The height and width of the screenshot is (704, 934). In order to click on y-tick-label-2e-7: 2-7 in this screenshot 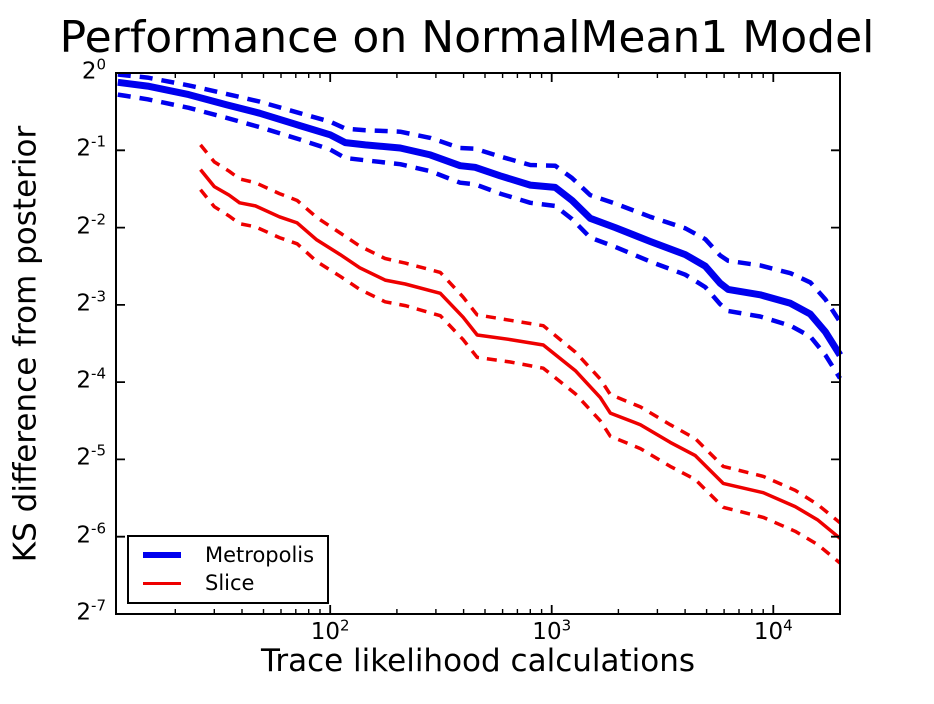, I will do `click(91, 611)`.